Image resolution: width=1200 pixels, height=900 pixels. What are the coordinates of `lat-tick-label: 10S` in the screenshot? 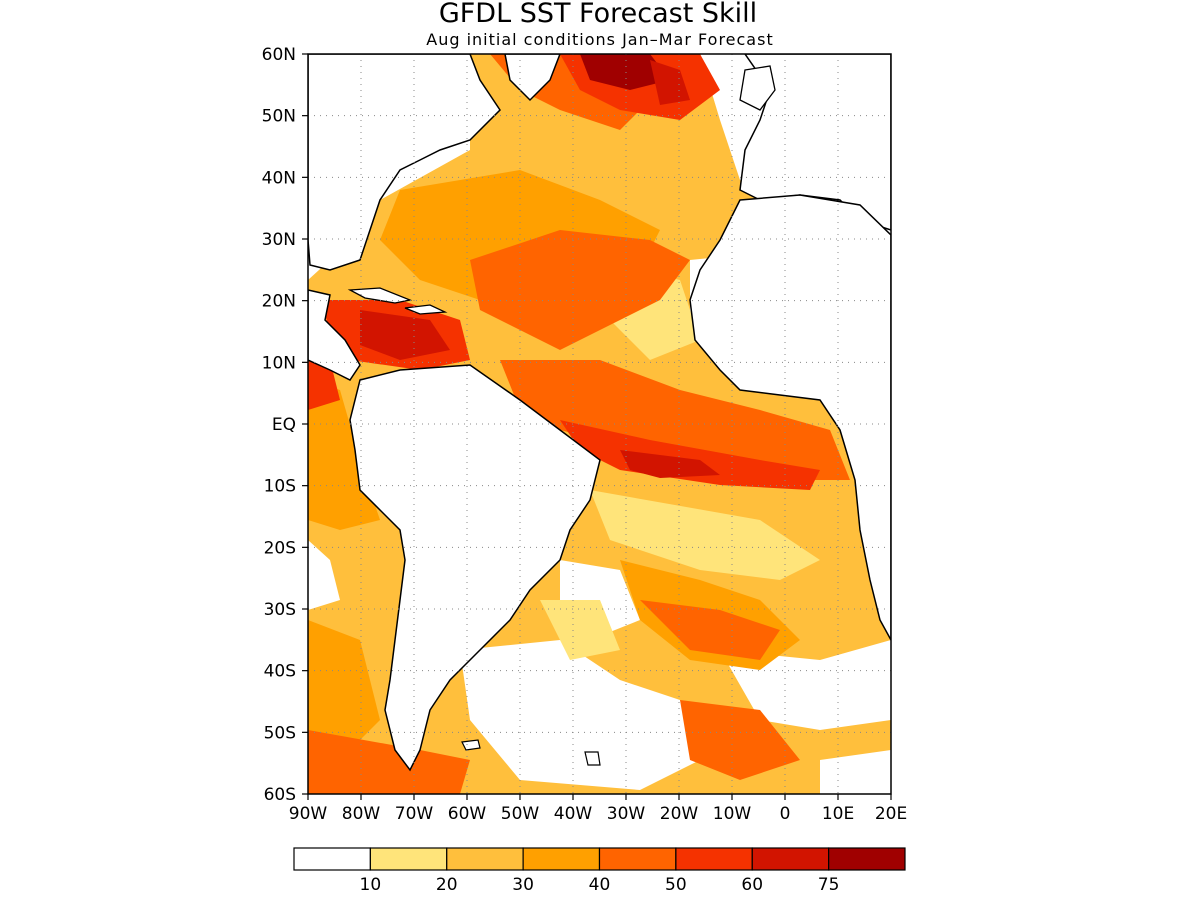 It's located at (280, 487).